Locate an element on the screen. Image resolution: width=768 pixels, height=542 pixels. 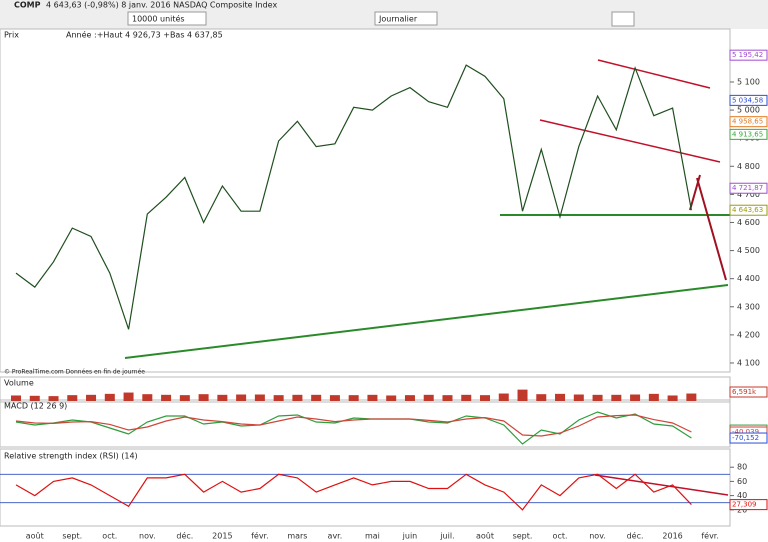
price-tag-label: -40,039 is located at coordinates (745, 432).